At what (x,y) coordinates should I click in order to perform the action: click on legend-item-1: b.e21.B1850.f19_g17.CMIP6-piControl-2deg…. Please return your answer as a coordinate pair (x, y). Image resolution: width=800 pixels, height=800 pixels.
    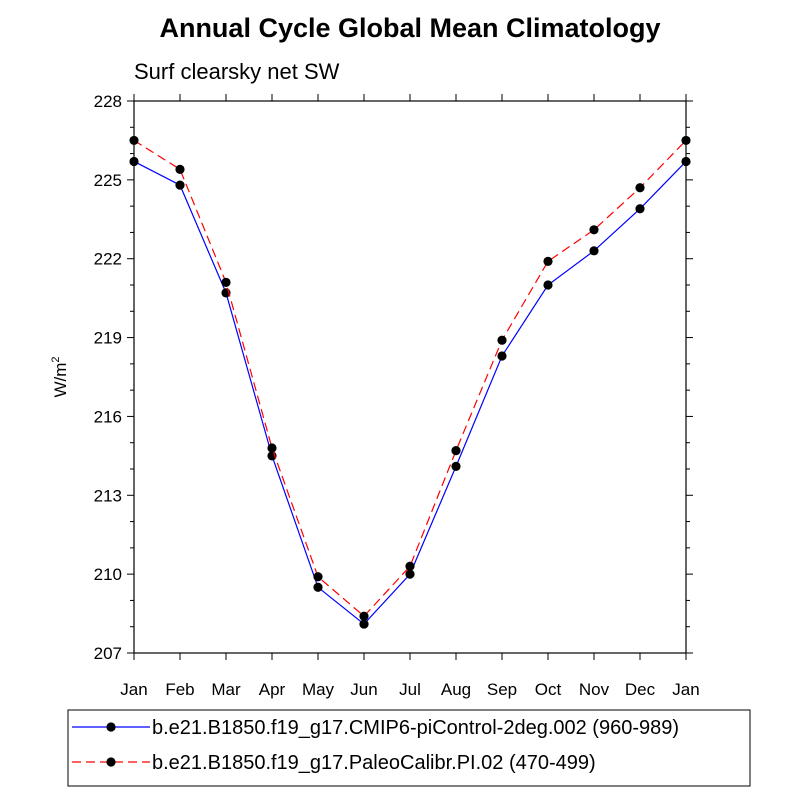
    Looking at the image, I should click on (375, 728).